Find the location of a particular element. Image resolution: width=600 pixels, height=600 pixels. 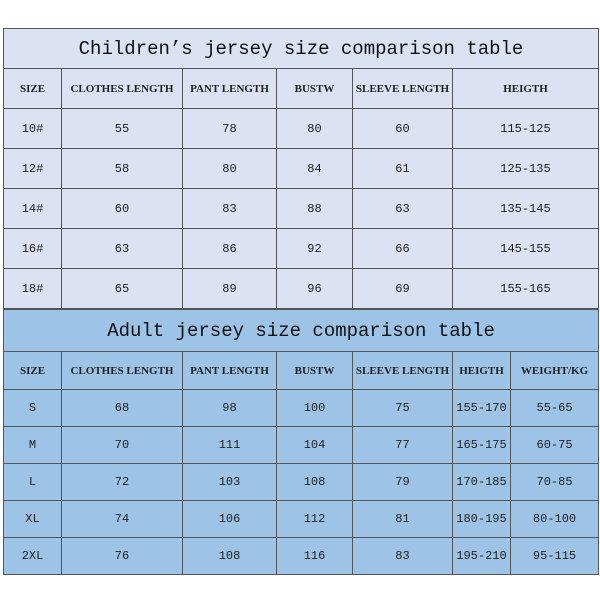

table-cell: 165-175 is located at coordinates (481, 445).